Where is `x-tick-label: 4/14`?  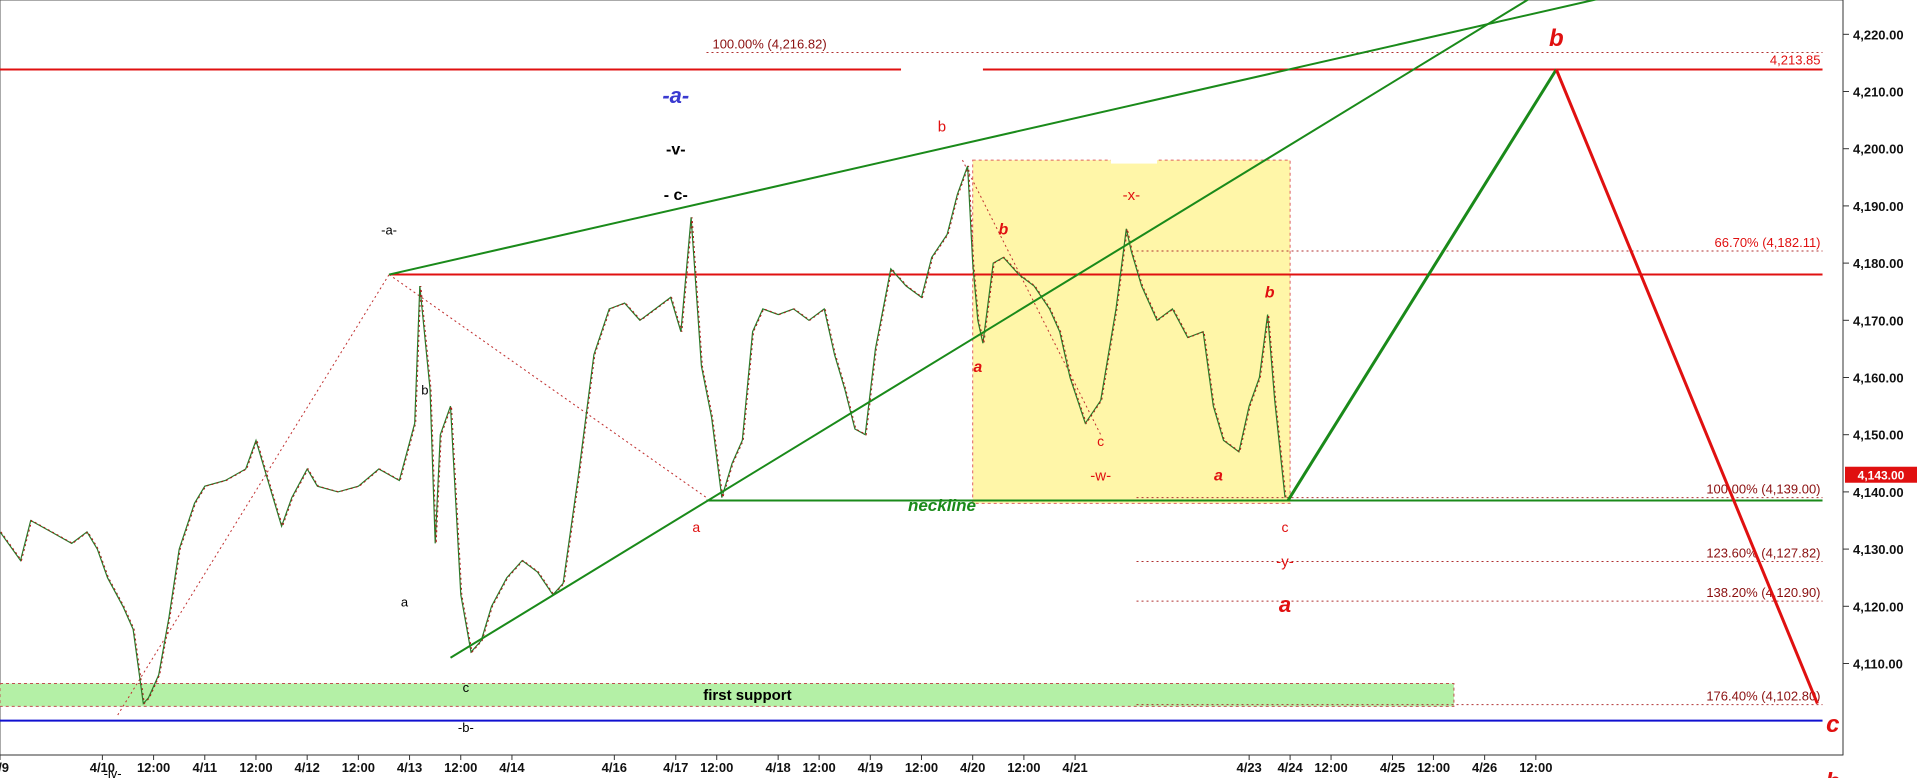 x-tick-label: 4/14 is located at coordinates (512, 767).